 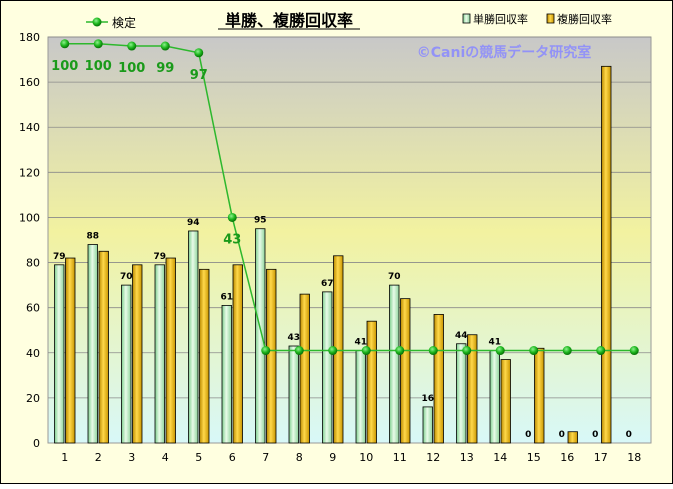 I want to click on chart-title: 単勝、複勝回収率, so click(x=289, y=20).